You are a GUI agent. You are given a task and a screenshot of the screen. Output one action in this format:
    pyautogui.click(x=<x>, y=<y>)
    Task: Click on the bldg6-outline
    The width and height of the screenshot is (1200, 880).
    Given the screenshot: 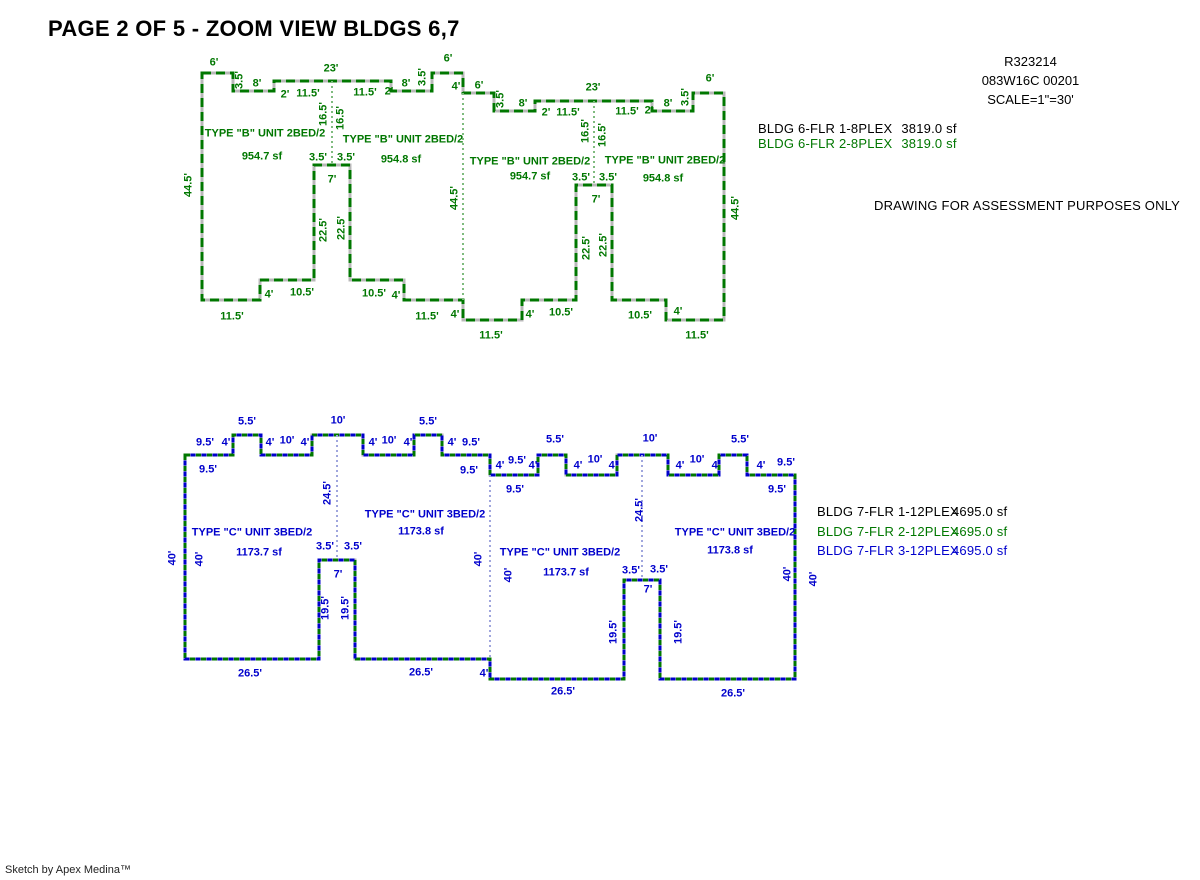 What is the action you would take?
    pyautogui.click(x=463, y=196)
    